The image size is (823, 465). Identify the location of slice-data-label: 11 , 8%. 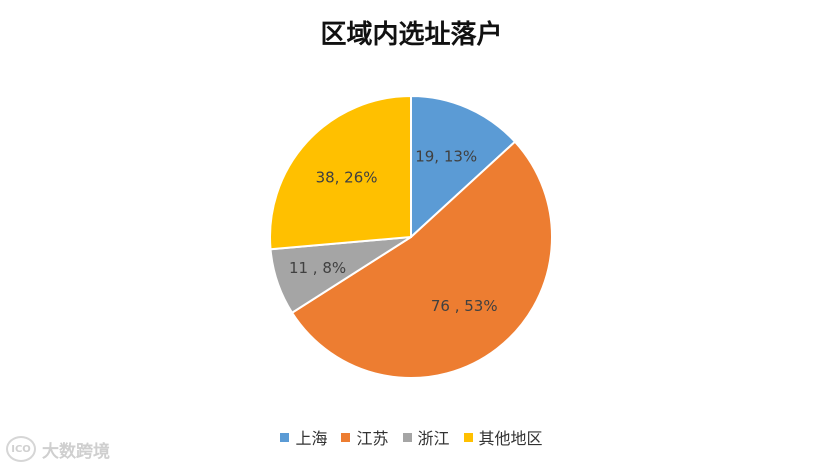
(317, 268).